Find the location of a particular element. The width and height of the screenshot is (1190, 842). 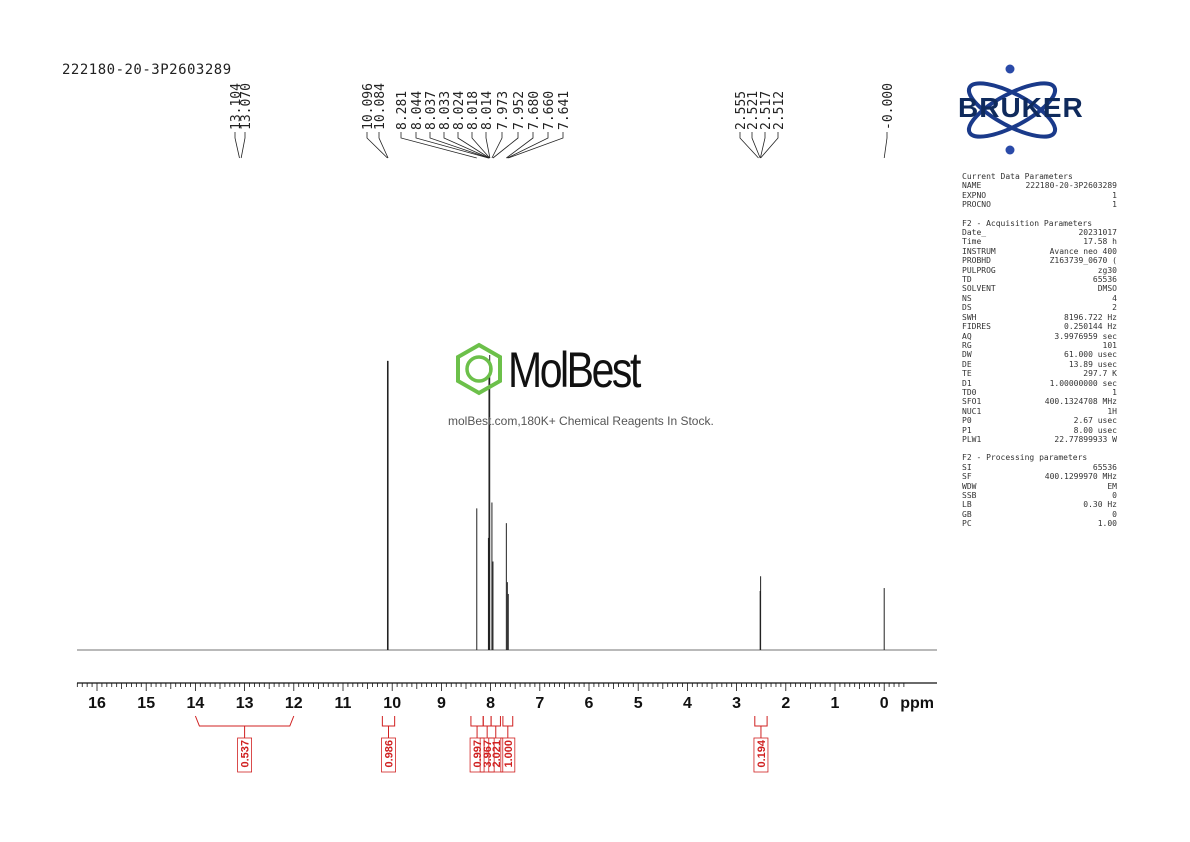

peak-label: 7.660 is located at coordinates (549, 110).